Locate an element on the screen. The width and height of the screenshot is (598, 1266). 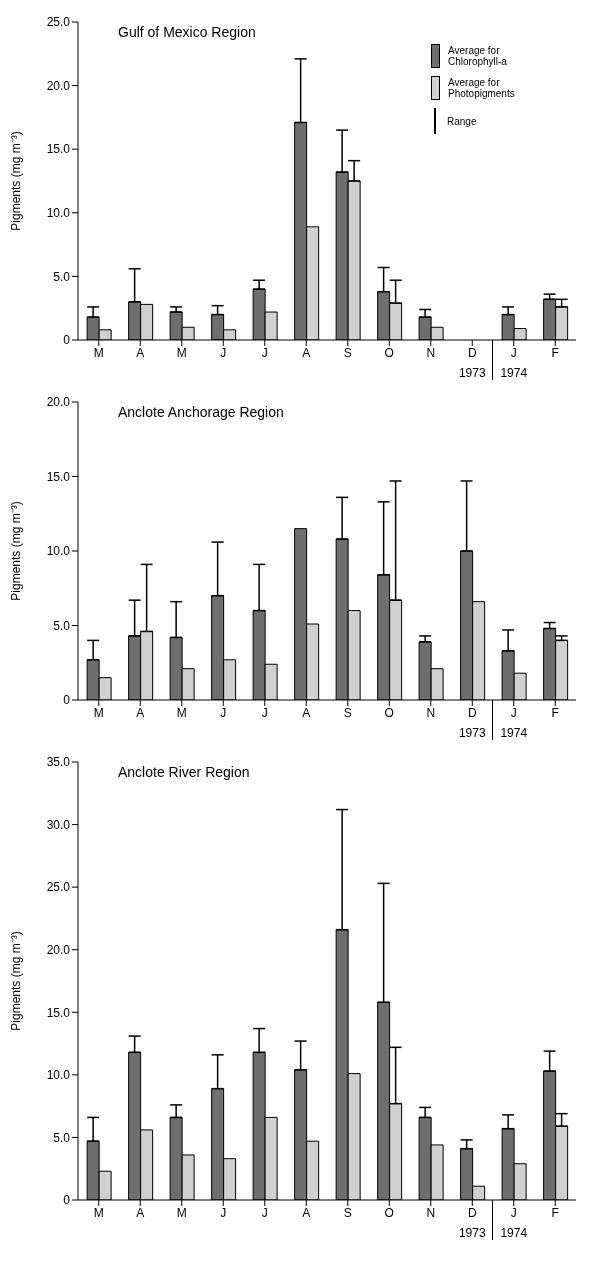
annotation: Range is located at coordinates (462, 121).